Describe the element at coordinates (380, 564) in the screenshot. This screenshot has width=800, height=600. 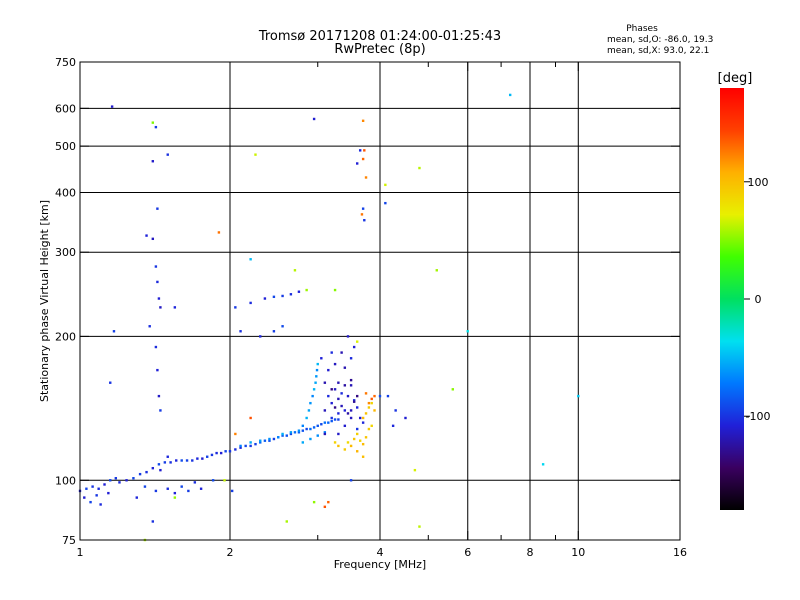
I see `x-axis-label: Frequency [MHz]` at that location.